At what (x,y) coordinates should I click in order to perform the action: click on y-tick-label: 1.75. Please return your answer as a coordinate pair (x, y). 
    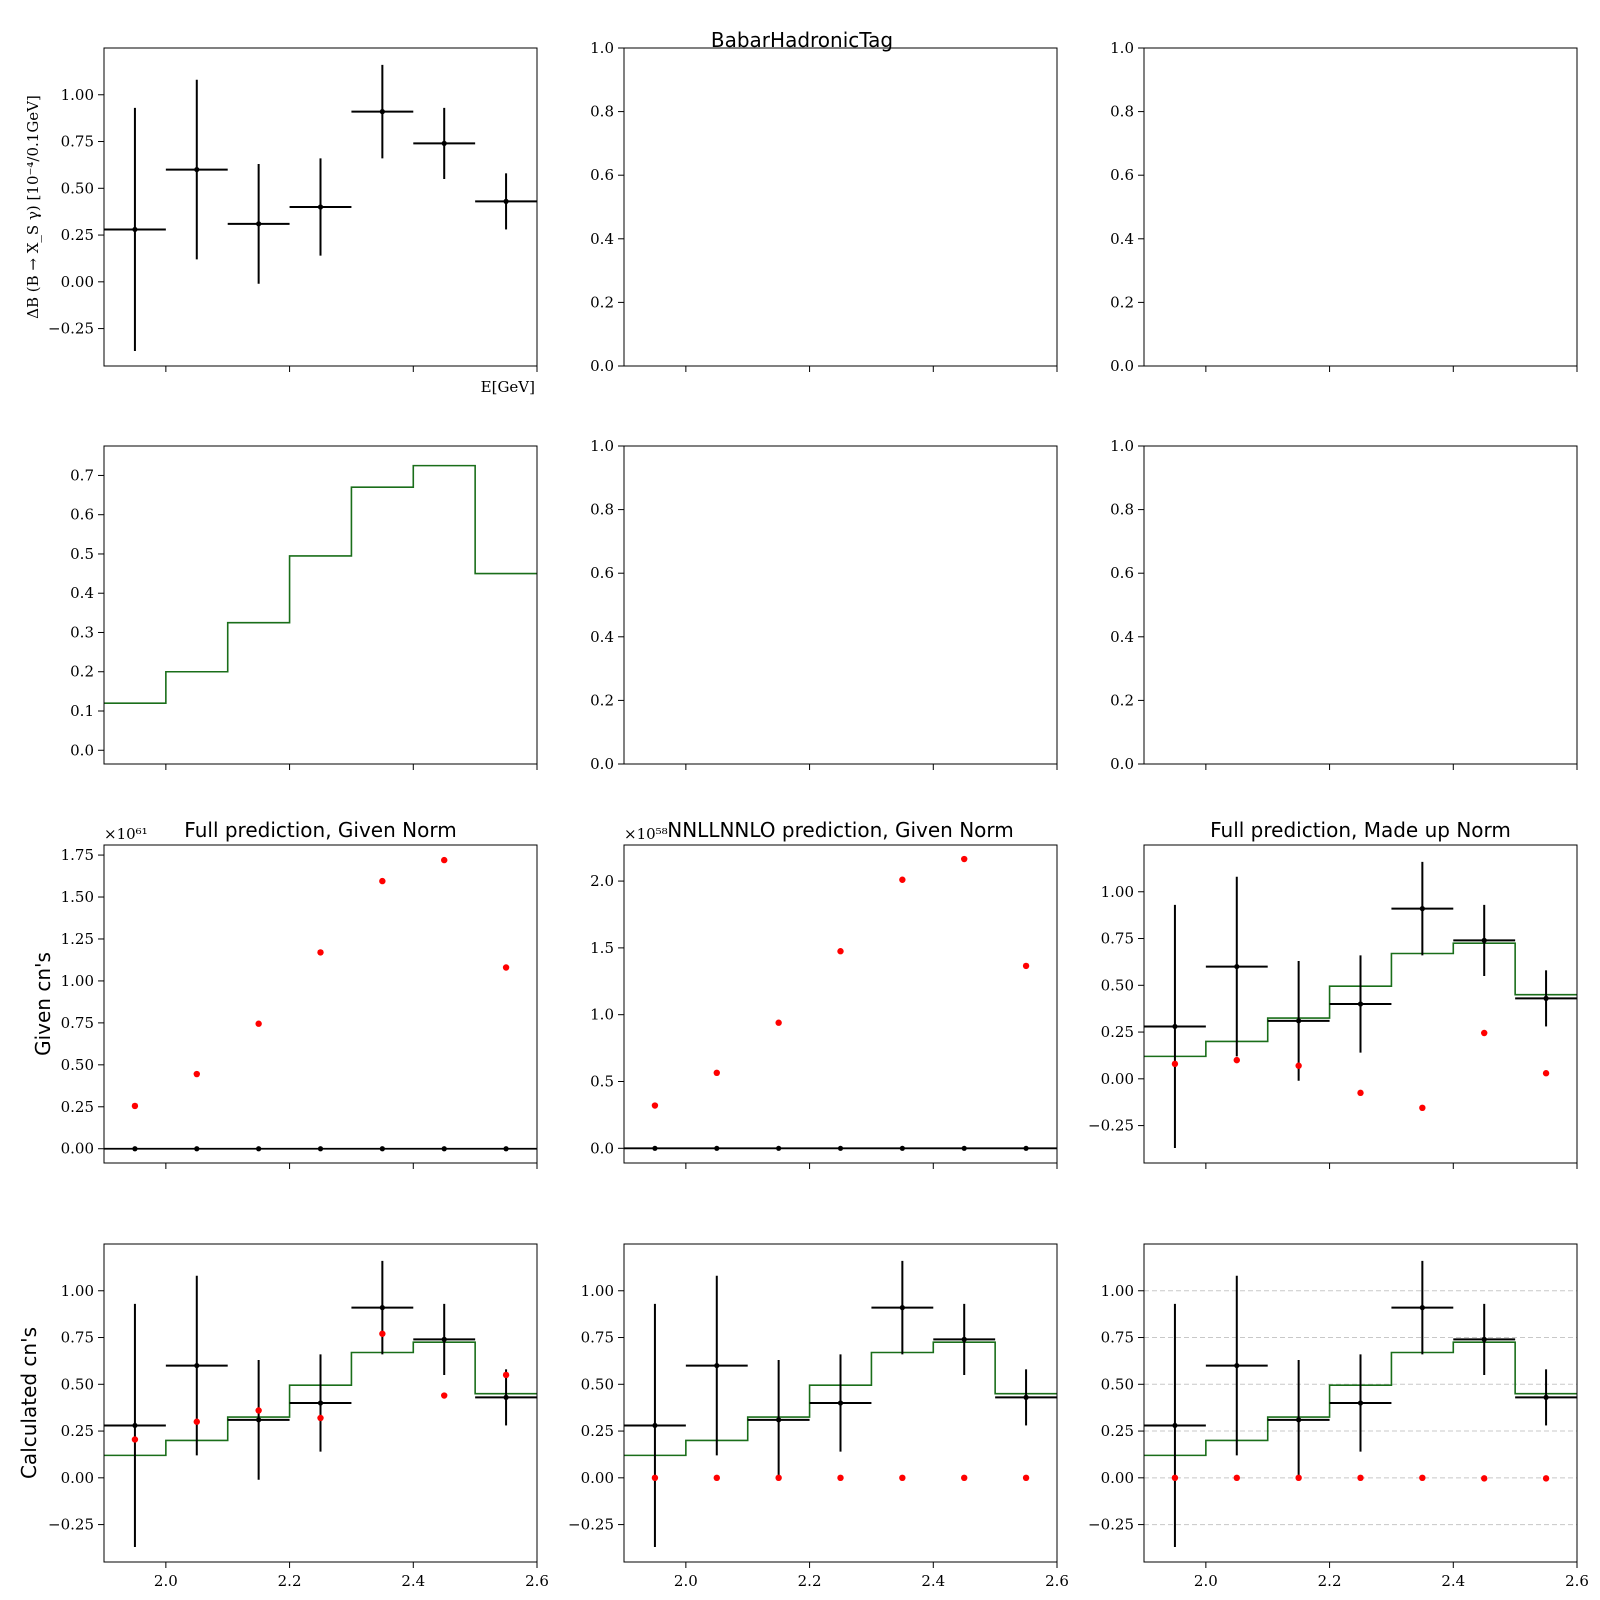
    Looking at the image, I should click on (77, 855).